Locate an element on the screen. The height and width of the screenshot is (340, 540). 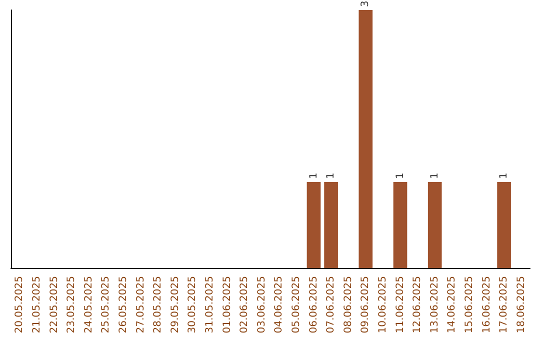
x-tick-label: 29.05.2025 is located at coordinates (175, 305).